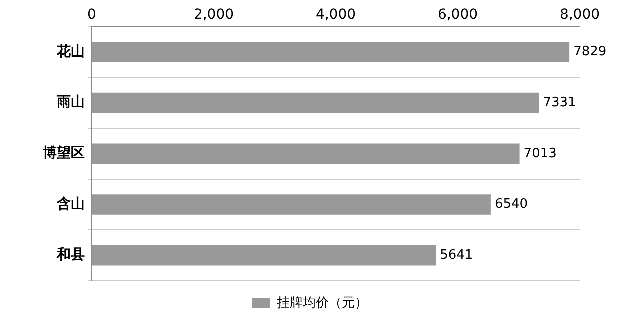 The height and width of the screenshot is (320, 640). I want to click on data-label: 6540, so click(511, 204).